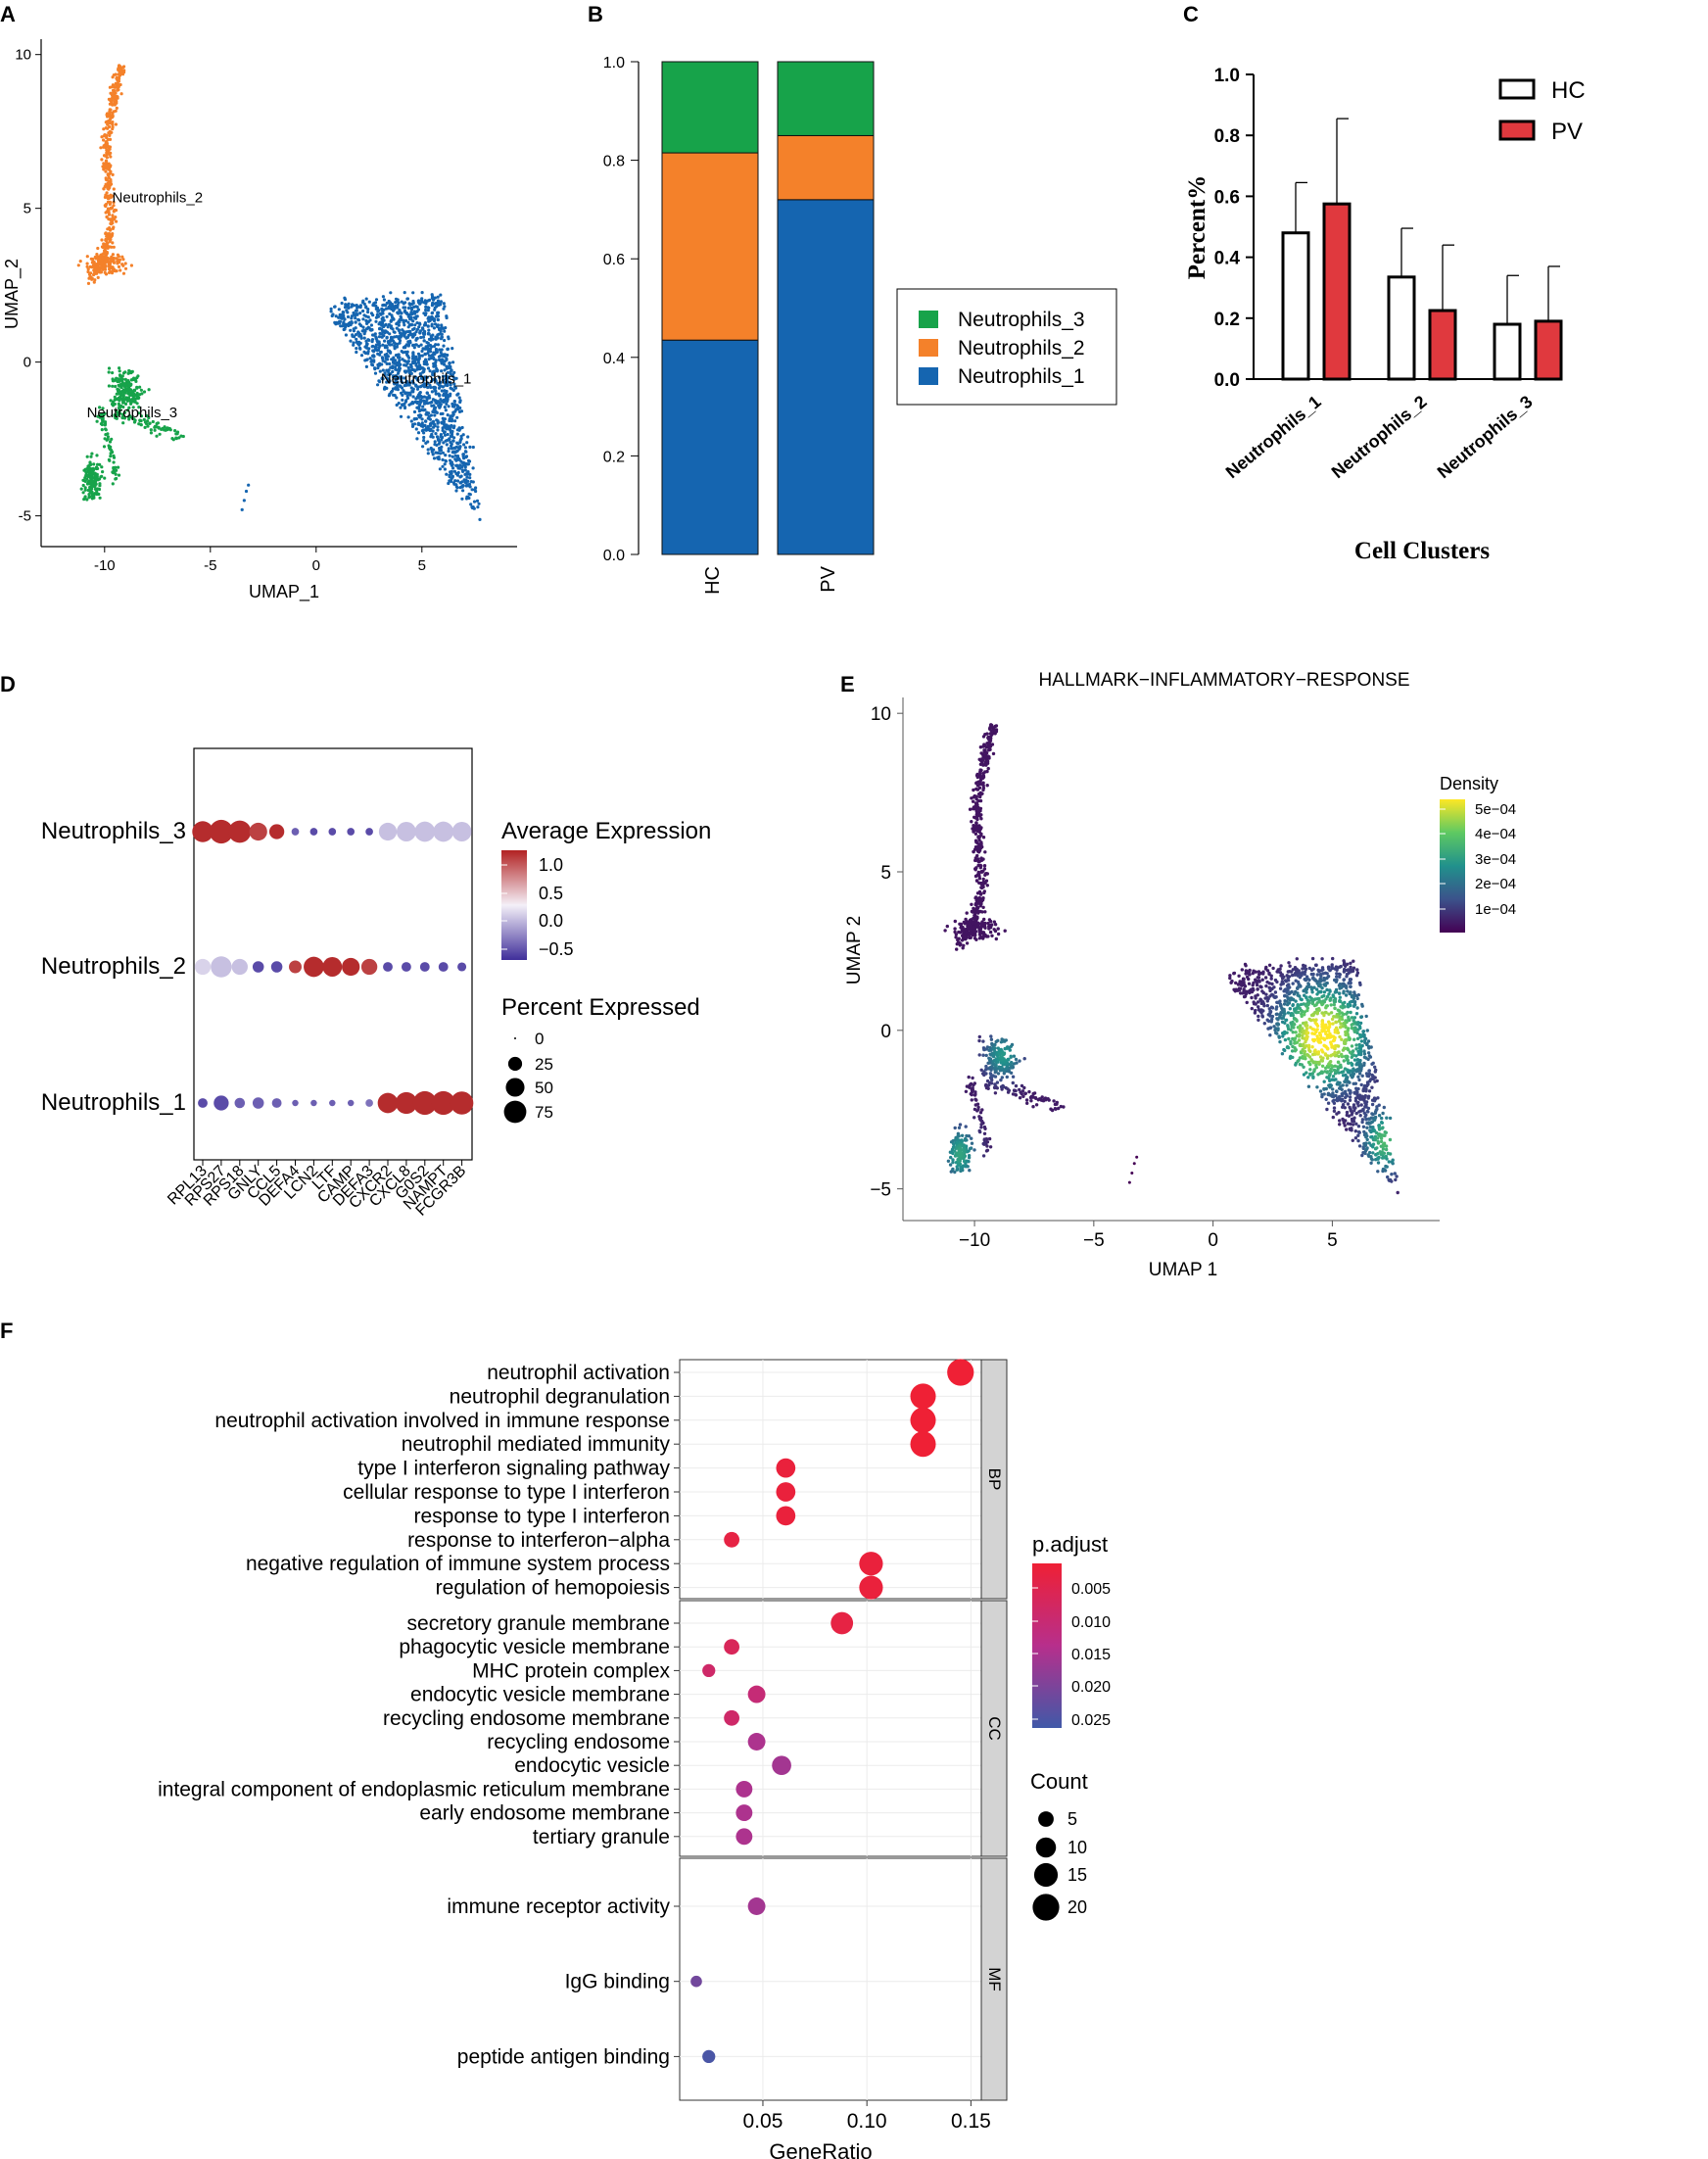 This screenshot has height=2159, width=1708. Describe the element at coordinates (614, 260) in the screenshot. I see `panel-b-ytick-label-3: 0.6` at that location.